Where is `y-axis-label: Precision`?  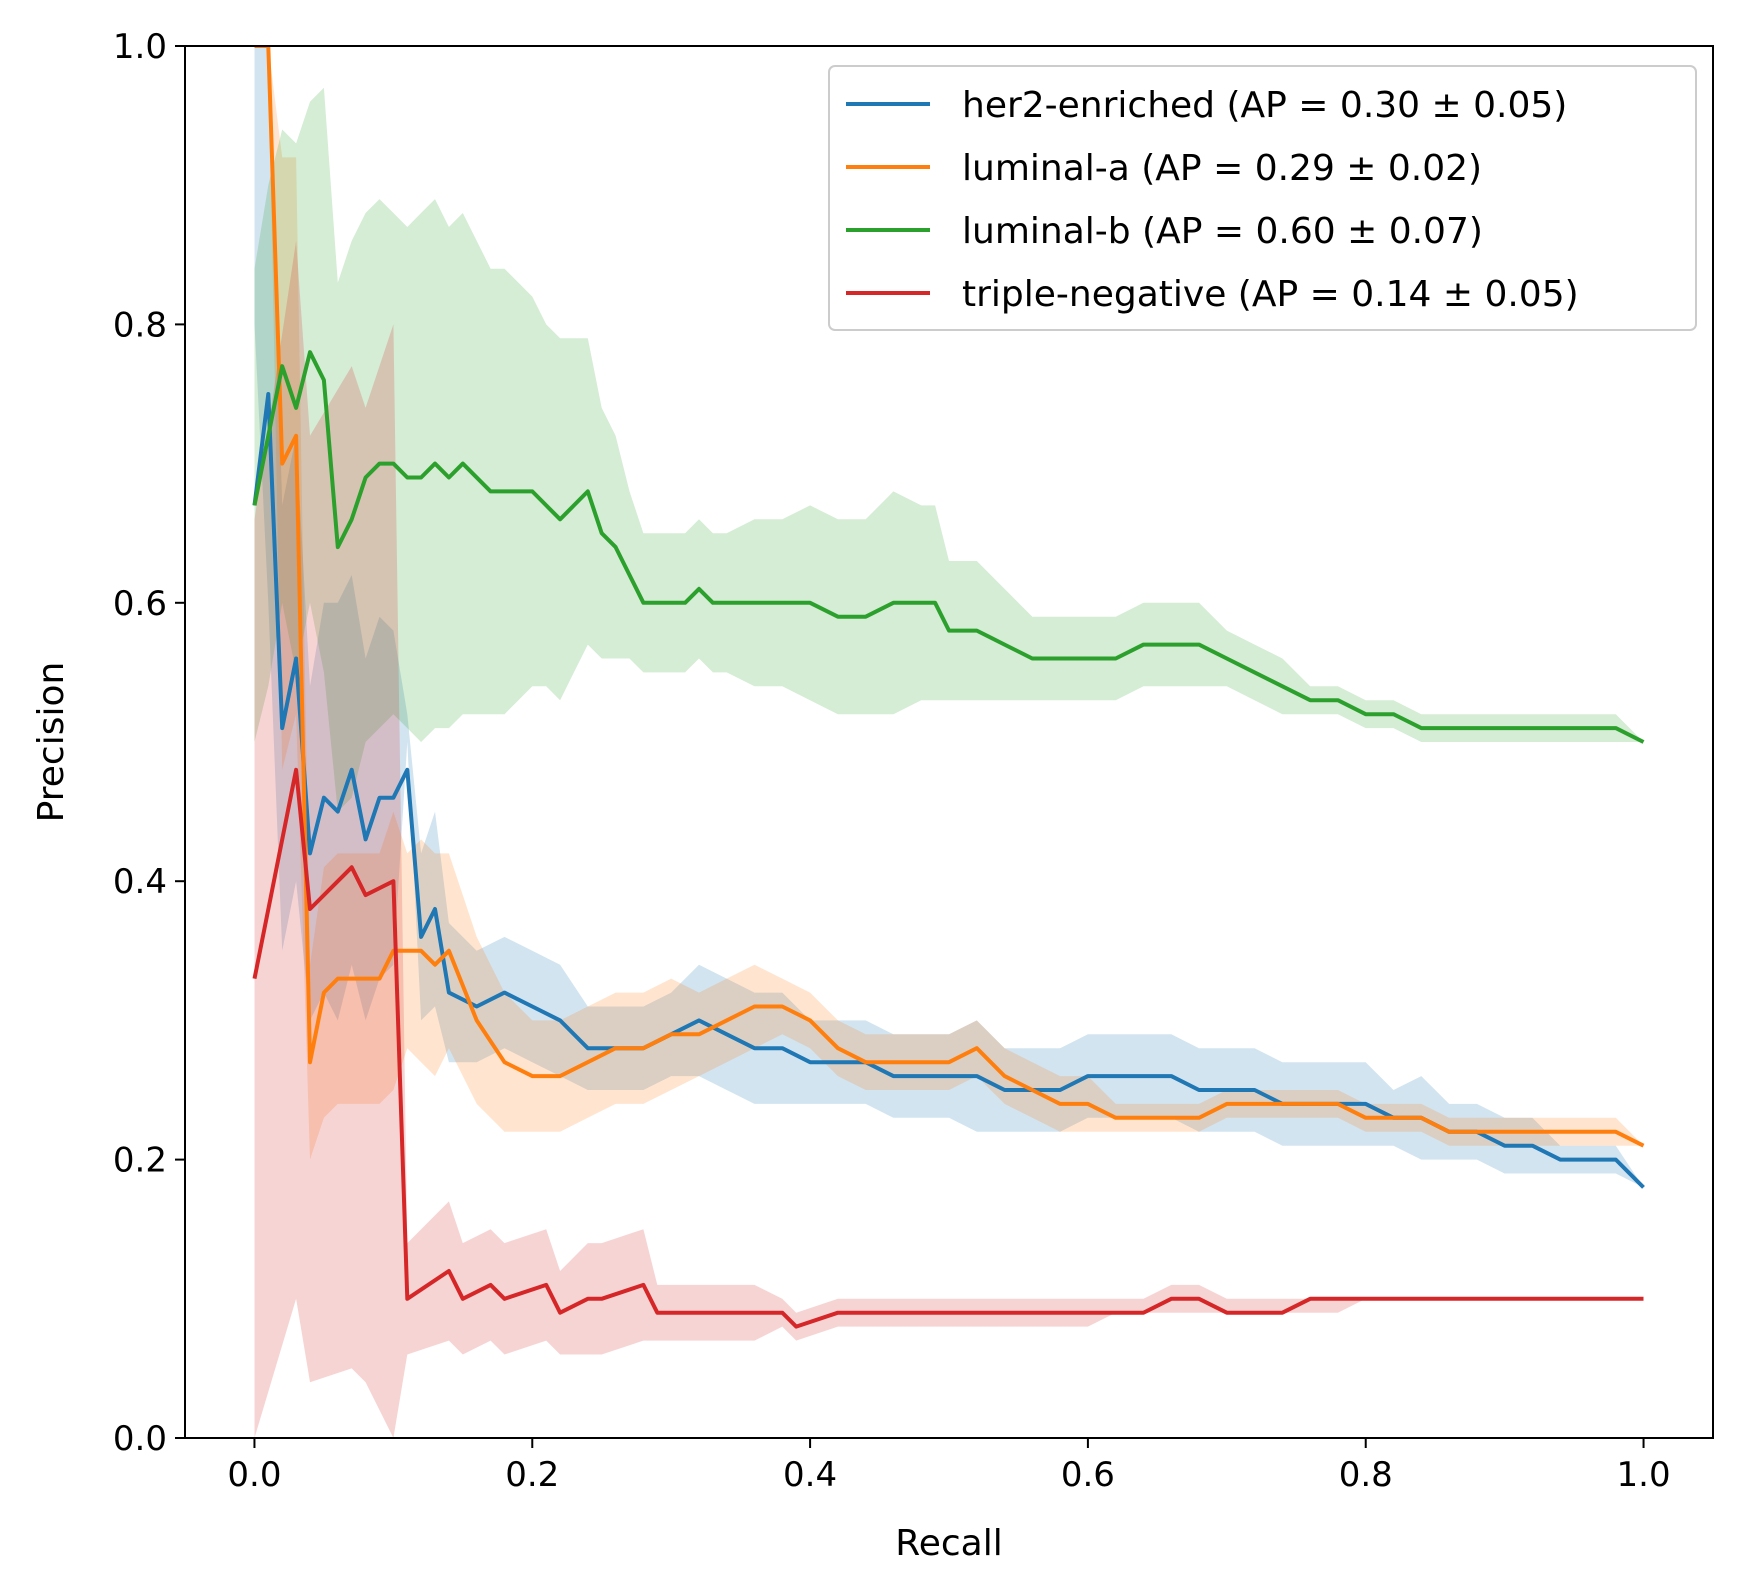
y-axis-label: Precision is located at coordinates (51, 742).